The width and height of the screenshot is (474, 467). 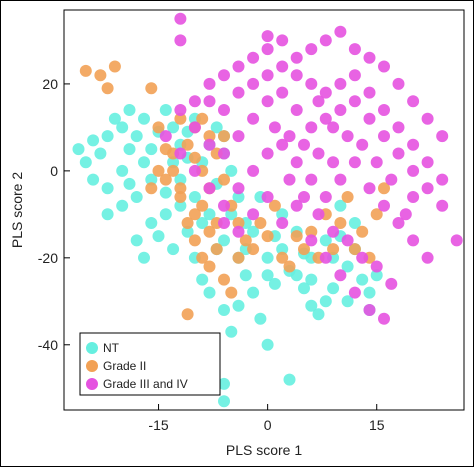 I want to click on legend-marker-grade-iii-iv, so click(x=92, y=384).